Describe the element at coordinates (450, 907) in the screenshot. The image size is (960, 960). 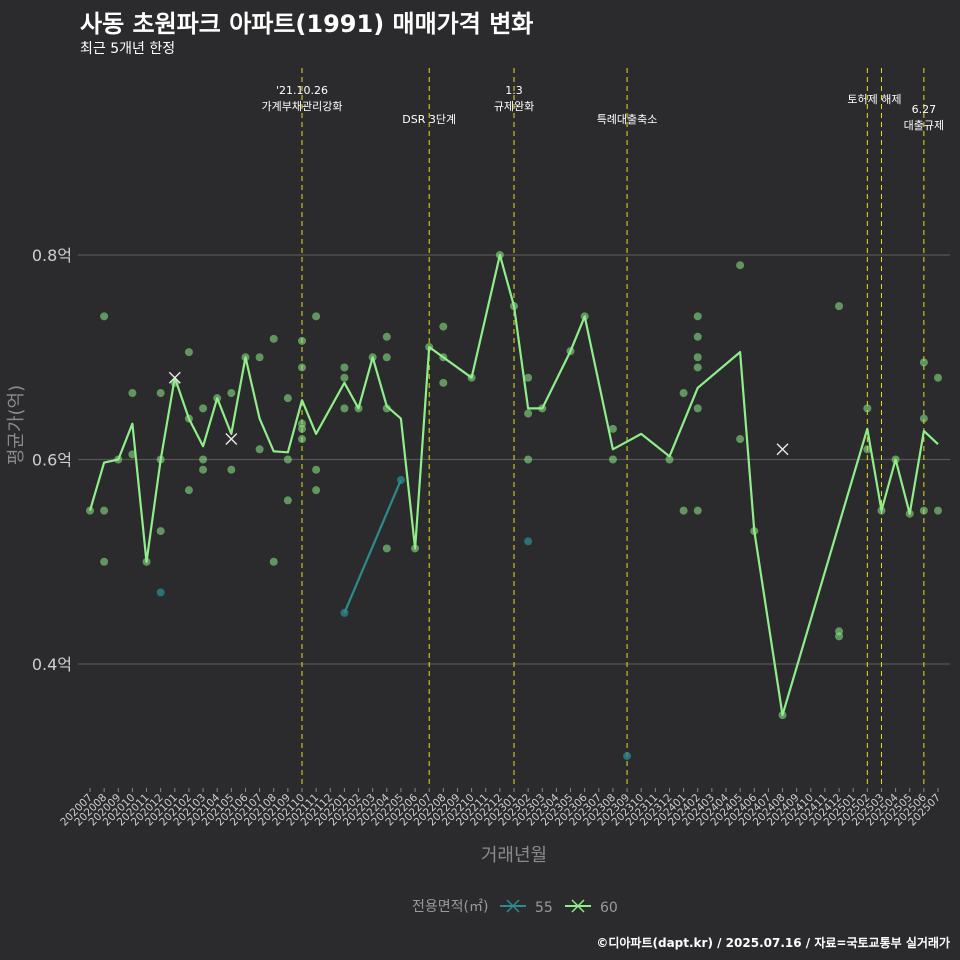
I see `legend-title: 전용면적(㎡)` at that location.